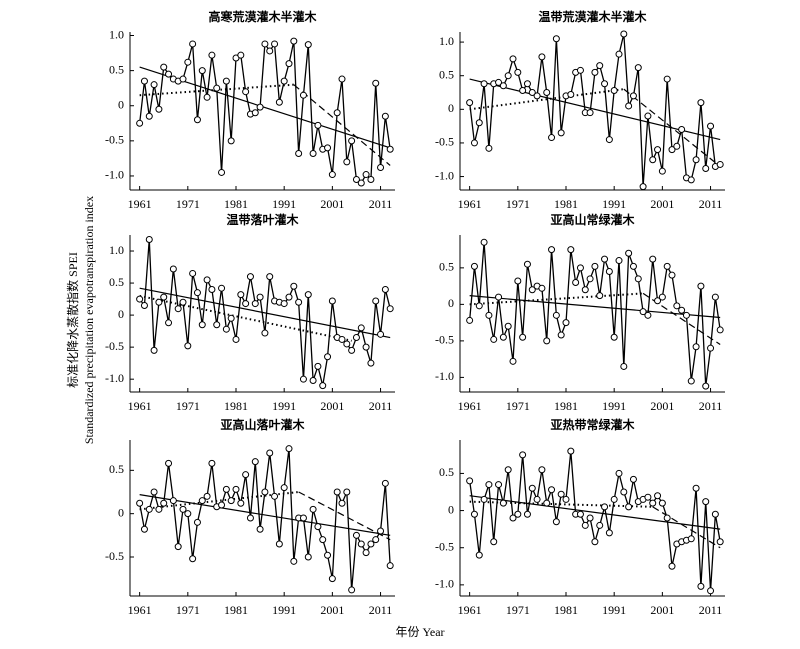 Image resolution: width=800 pixels, height=649 pixels. Describe the element at coordinates (236, 406) in the screenshot. I see `x-tick-label: 1981` at that location.